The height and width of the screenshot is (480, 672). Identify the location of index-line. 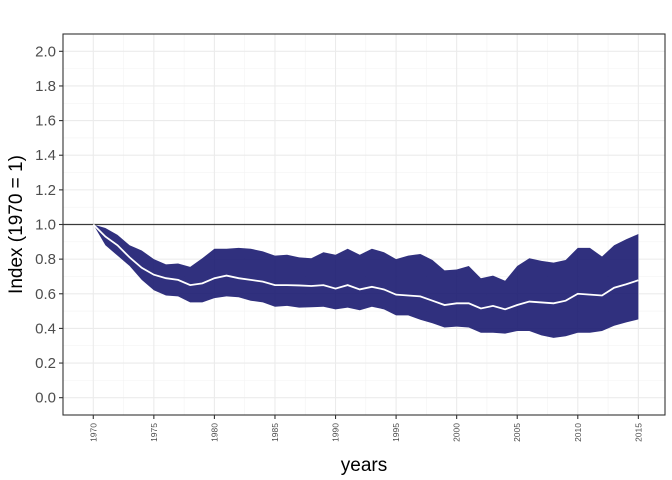
(365, 267).